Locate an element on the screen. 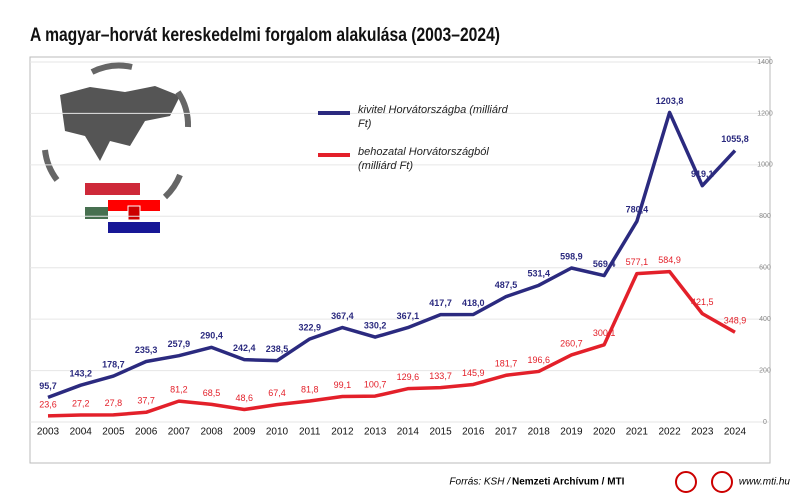 The height and width of the screenshot is (499, 800). x-tick-label: 2023 is located at coordinates (702, 432).